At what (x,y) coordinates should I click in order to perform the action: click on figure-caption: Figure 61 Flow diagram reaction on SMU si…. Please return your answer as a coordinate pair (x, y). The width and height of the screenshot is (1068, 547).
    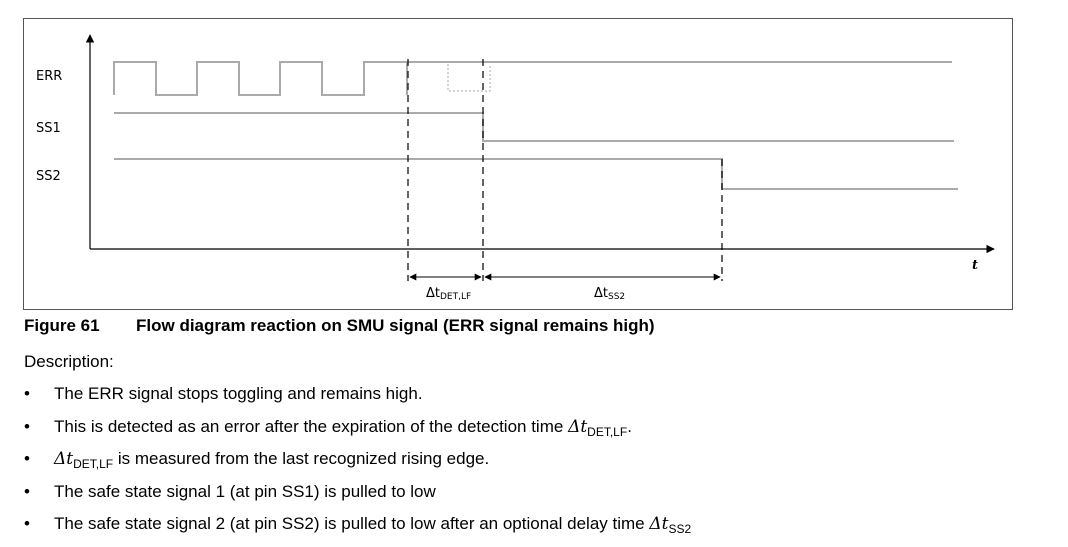
    Looking at the image, I should click on (339, 326).